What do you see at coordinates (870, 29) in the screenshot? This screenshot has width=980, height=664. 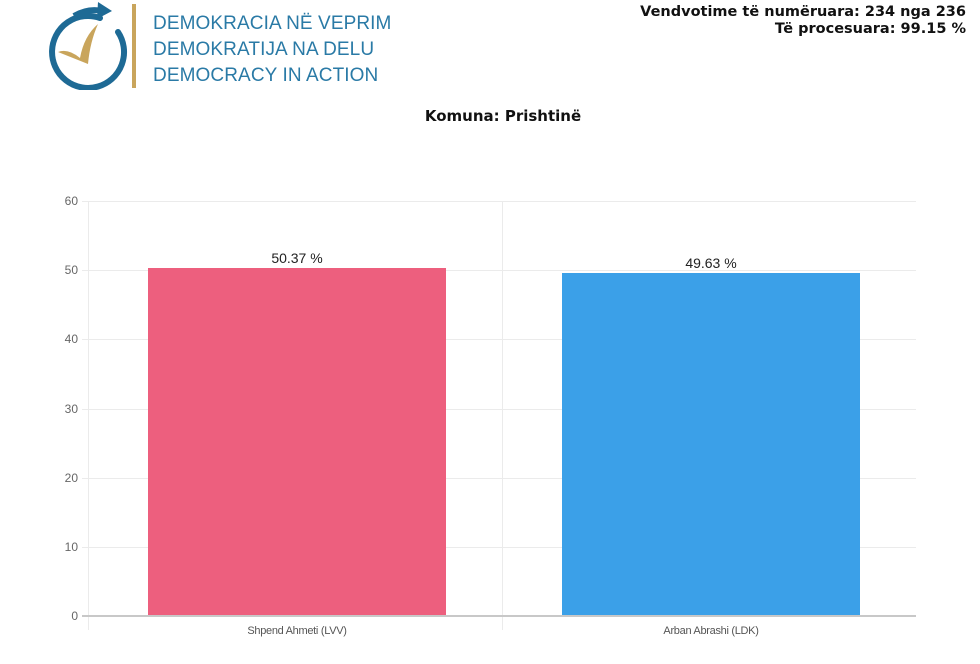 I see `processed-percent: Të procesuara: 99.15 %` at bounding box center [870, 29].